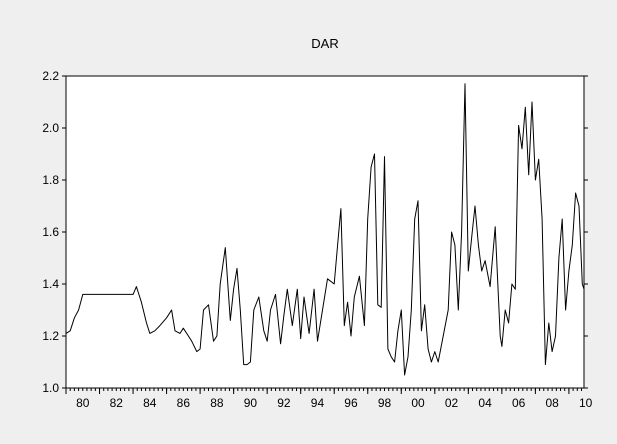 This screenshot has height=444, width=617. I want to click on x-tick-label: 04, so click(485, 403).